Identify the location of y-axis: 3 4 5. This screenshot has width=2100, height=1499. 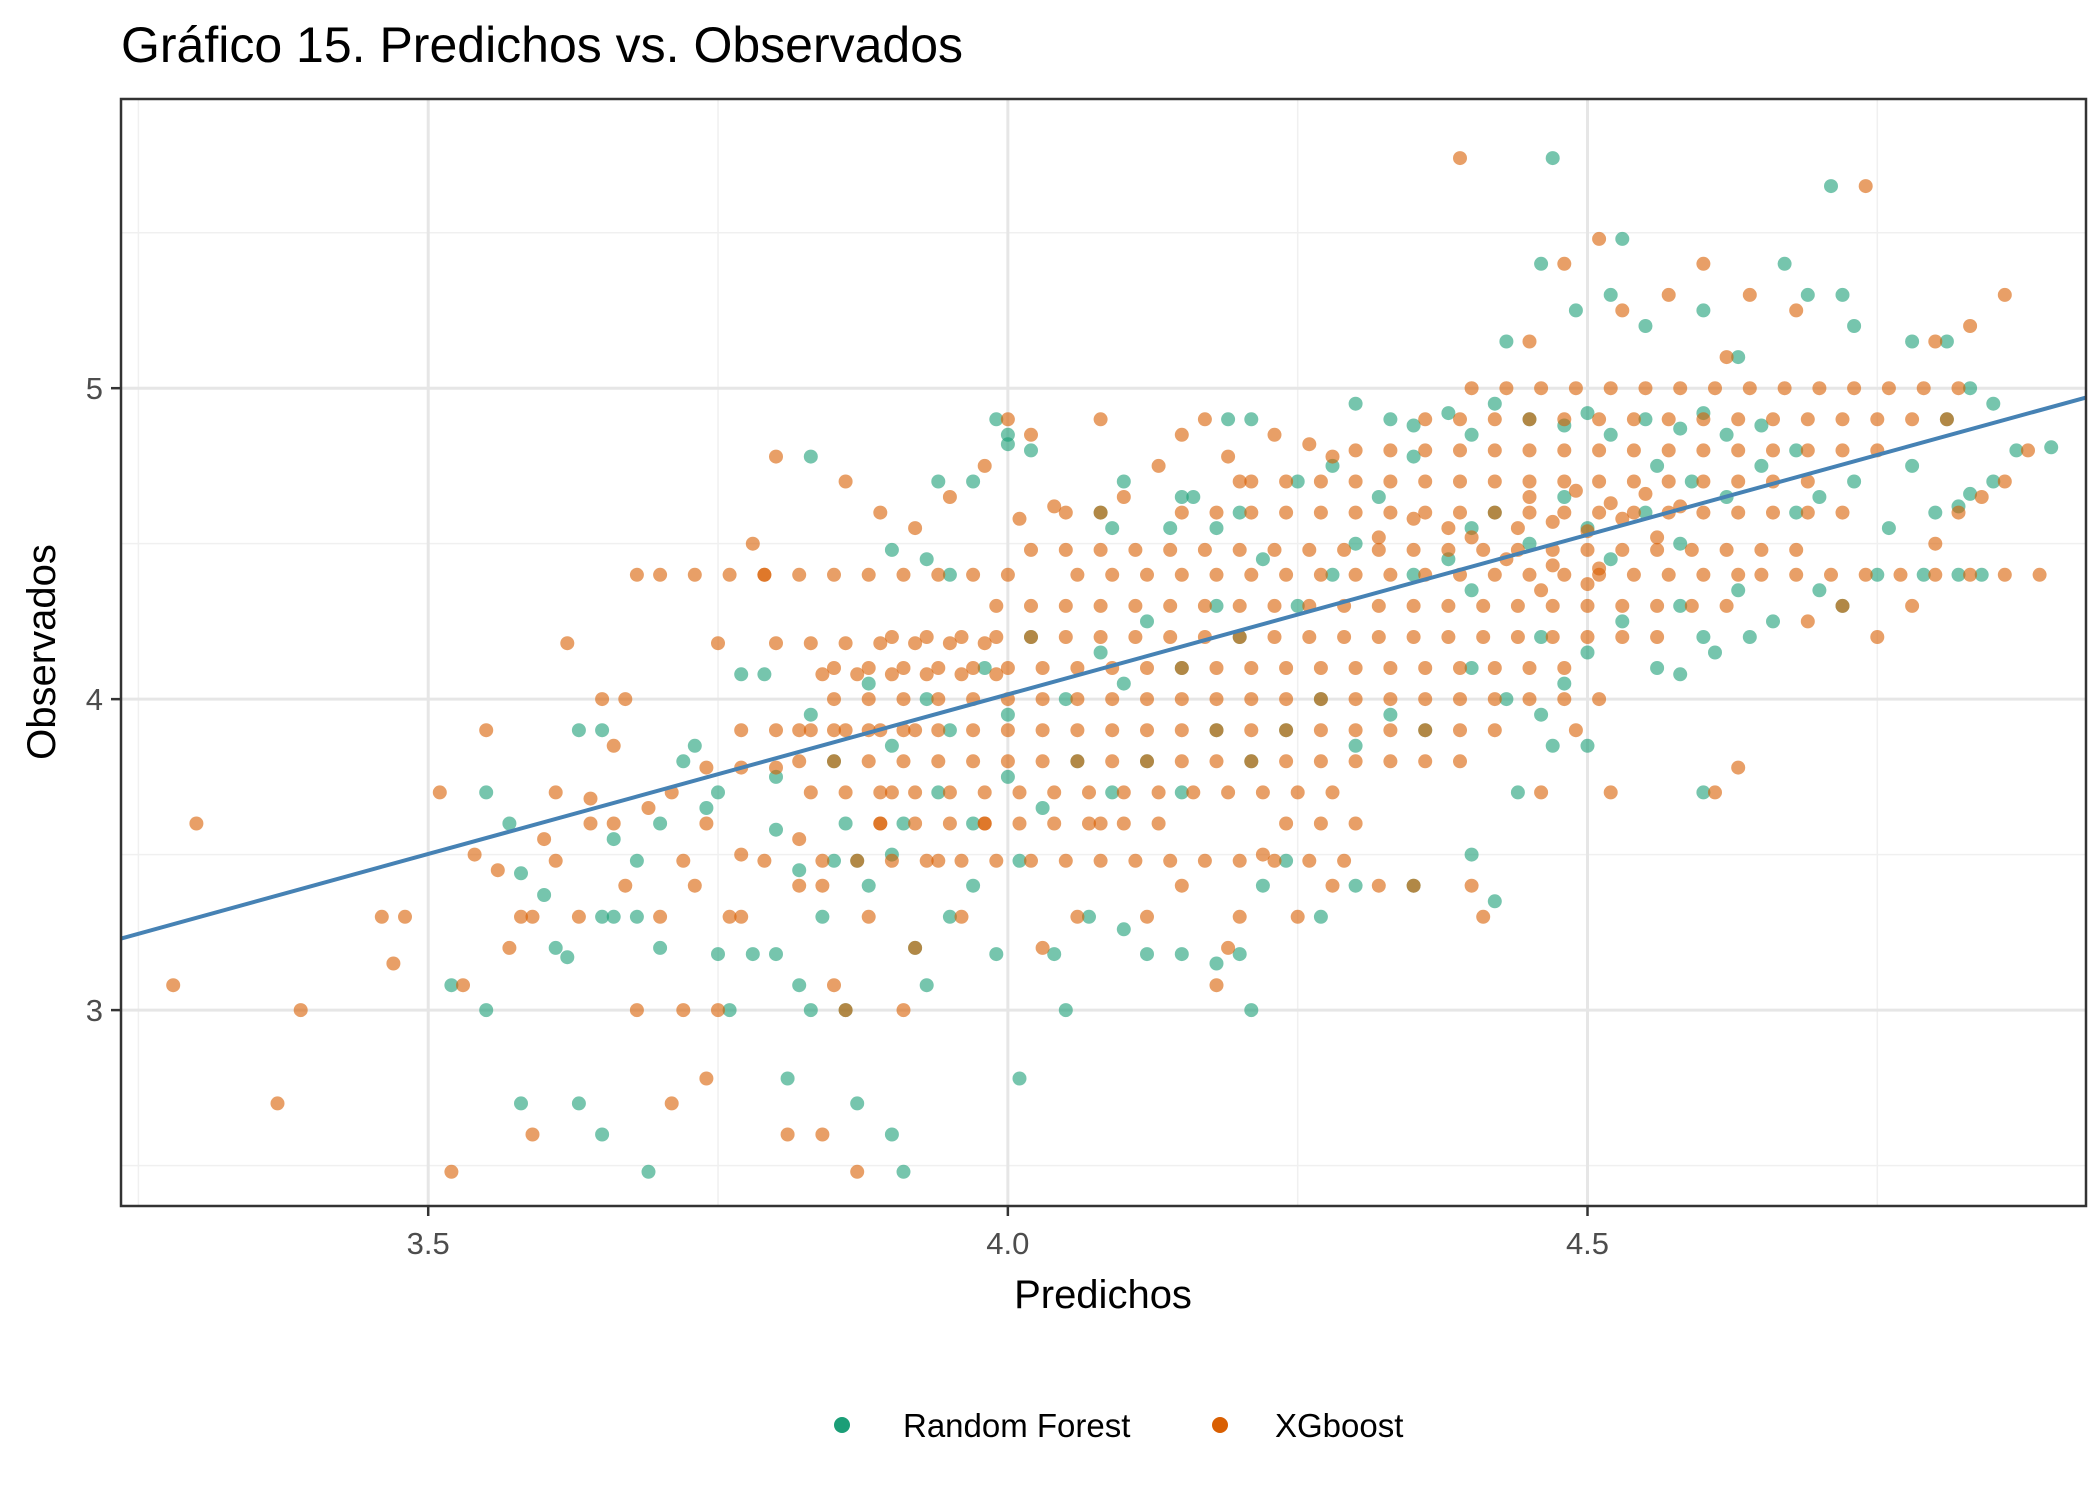
(103, 699).